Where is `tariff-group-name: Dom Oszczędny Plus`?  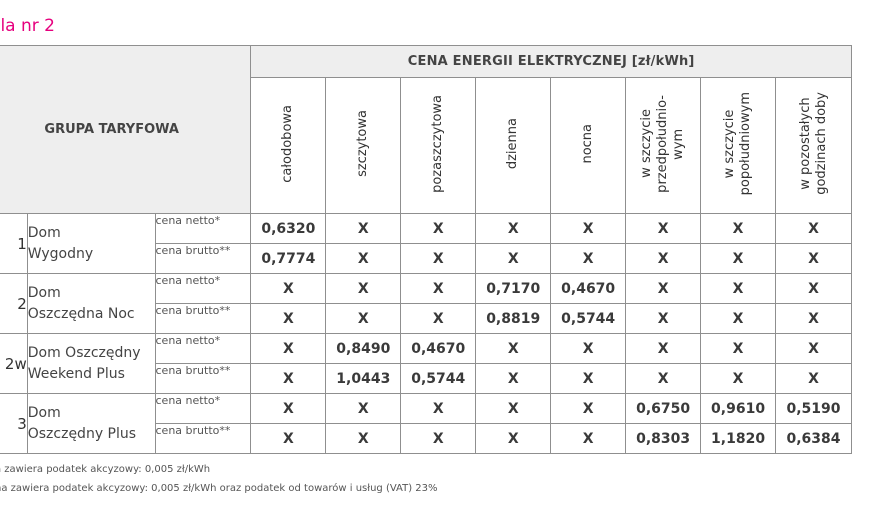 tariff-group-name: Dom Oszczędny Plus is located at coordinates (91, 423).